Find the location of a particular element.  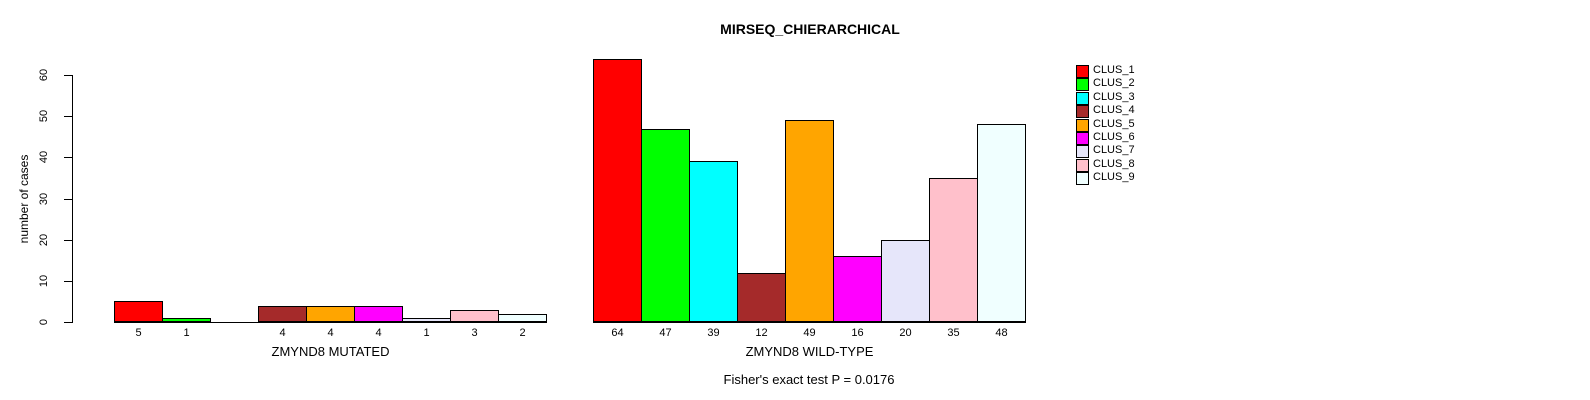

y-axis-tick-label: 10 is located at coordinates (44, 281).